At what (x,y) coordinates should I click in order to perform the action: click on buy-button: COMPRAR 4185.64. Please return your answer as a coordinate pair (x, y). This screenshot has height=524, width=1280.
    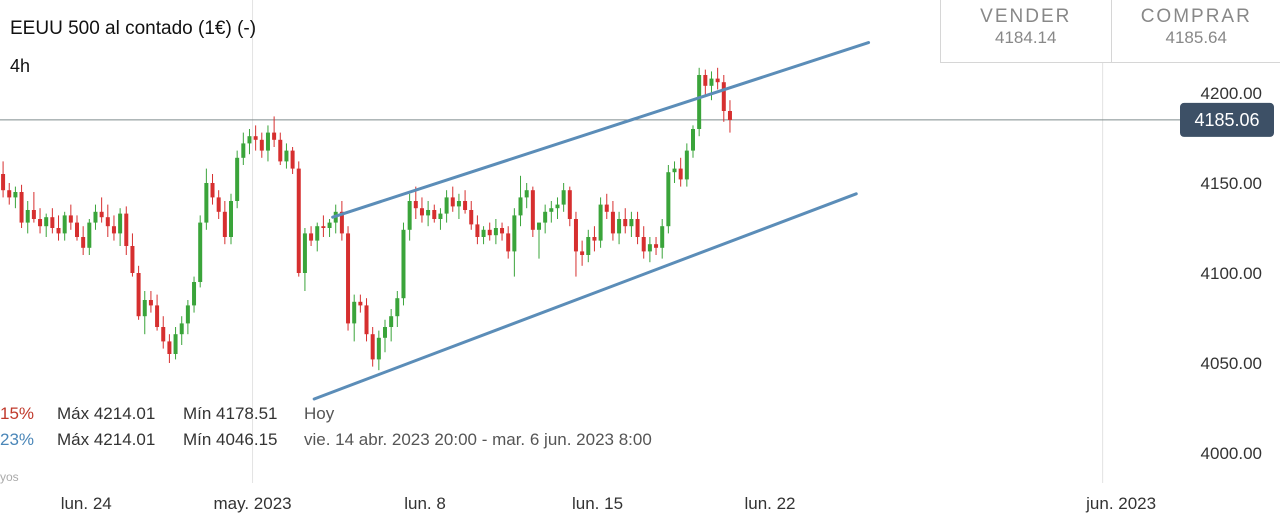
    Looking at the image, I should click on (1195, 31).